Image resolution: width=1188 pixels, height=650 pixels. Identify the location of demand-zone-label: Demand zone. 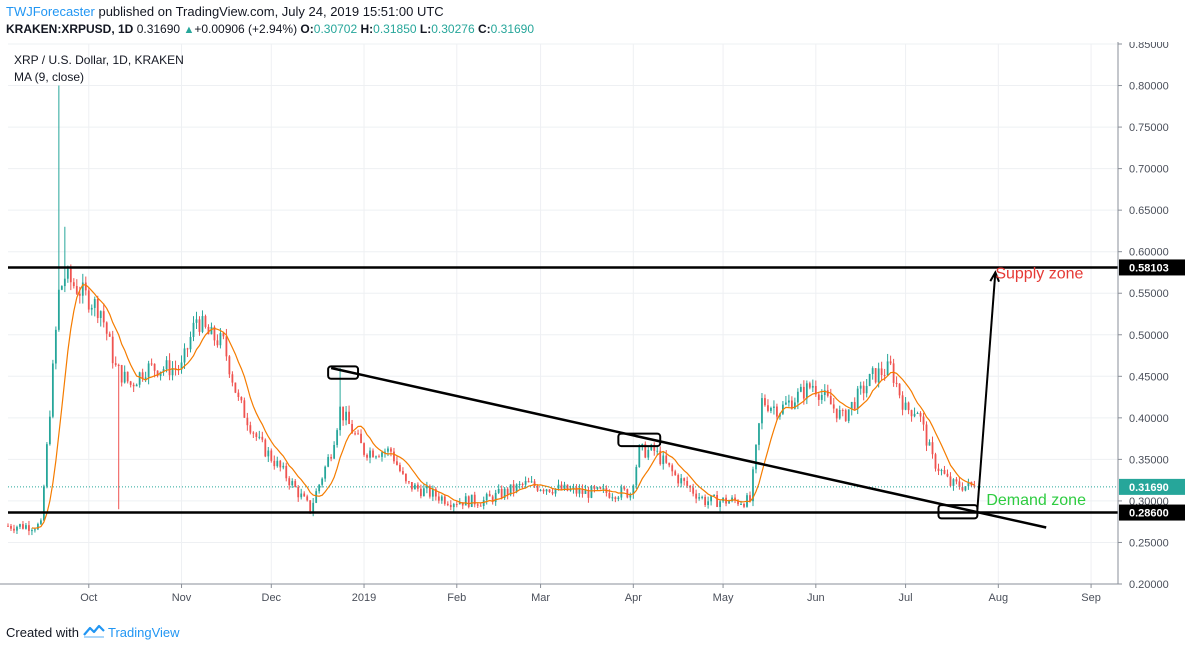
(1036, 500).